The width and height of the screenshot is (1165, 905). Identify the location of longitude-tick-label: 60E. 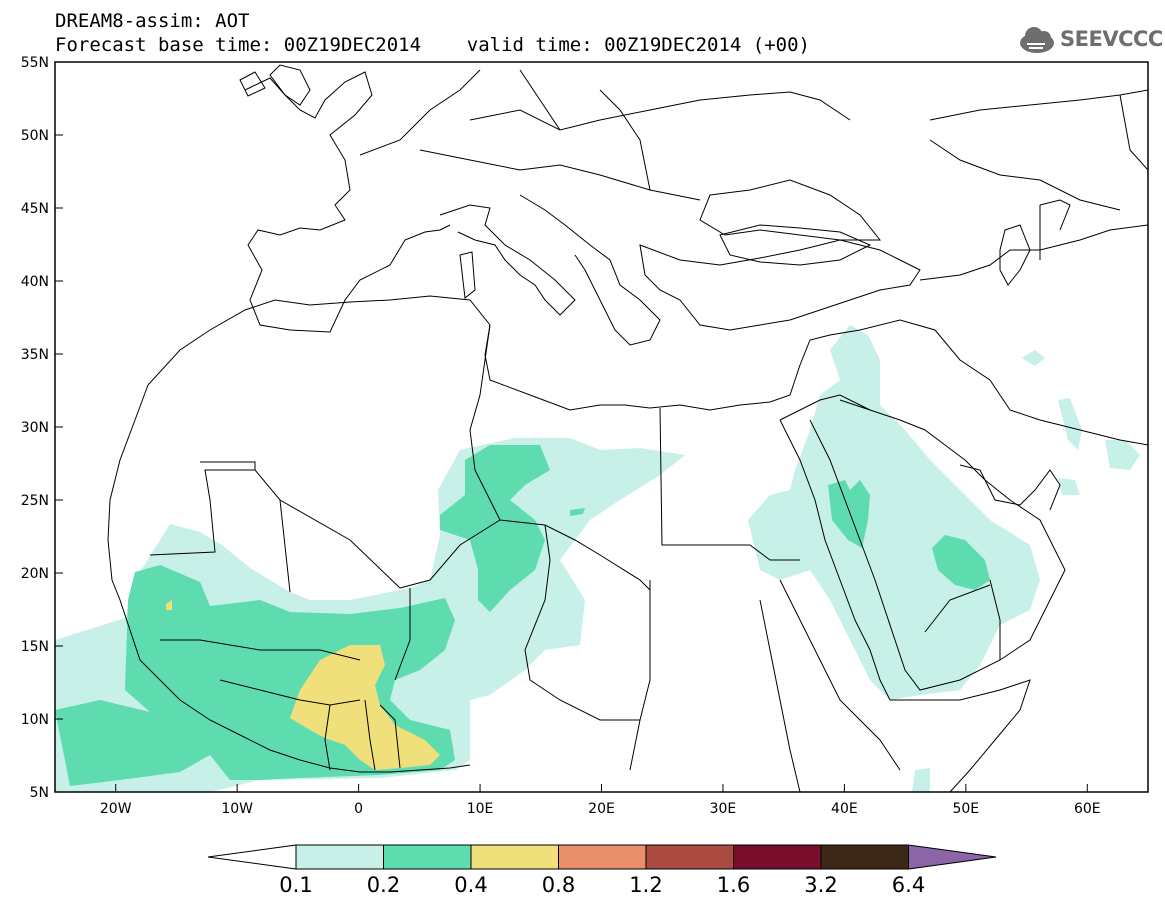
(1087, 809).